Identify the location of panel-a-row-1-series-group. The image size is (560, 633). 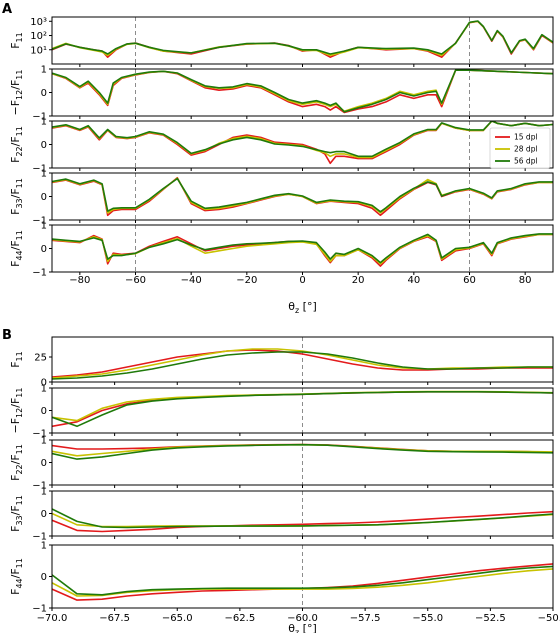
(302, 39).